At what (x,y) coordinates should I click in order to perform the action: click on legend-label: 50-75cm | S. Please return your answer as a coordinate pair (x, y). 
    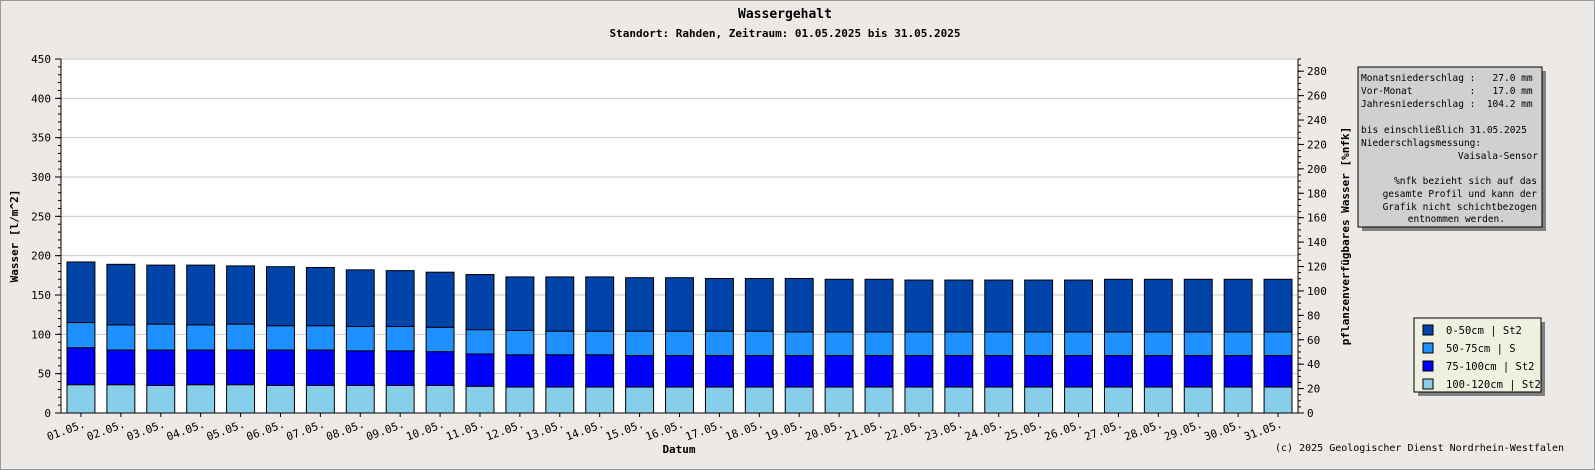
    Looking at the image, I should click on (1481, 349).